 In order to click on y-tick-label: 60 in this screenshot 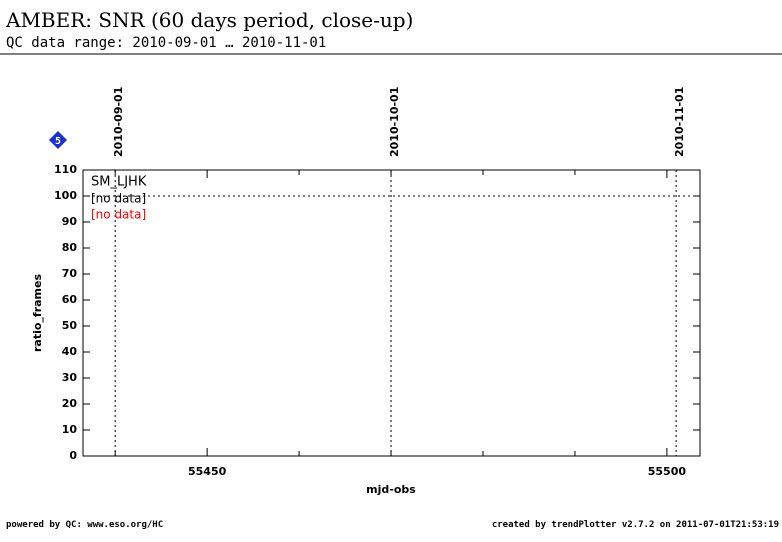, I will do `click(70, 299)`.